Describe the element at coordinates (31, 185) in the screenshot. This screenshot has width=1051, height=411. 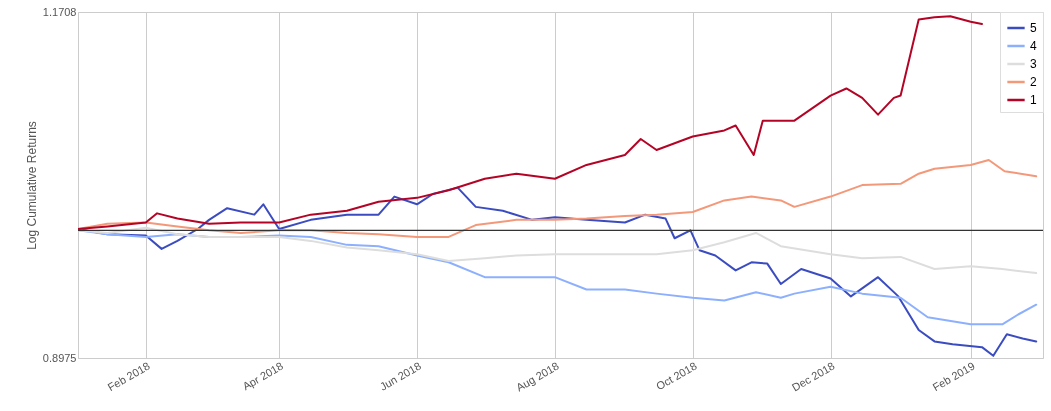
I see `y-axis-title: Log Cumulative Returns` at that location.